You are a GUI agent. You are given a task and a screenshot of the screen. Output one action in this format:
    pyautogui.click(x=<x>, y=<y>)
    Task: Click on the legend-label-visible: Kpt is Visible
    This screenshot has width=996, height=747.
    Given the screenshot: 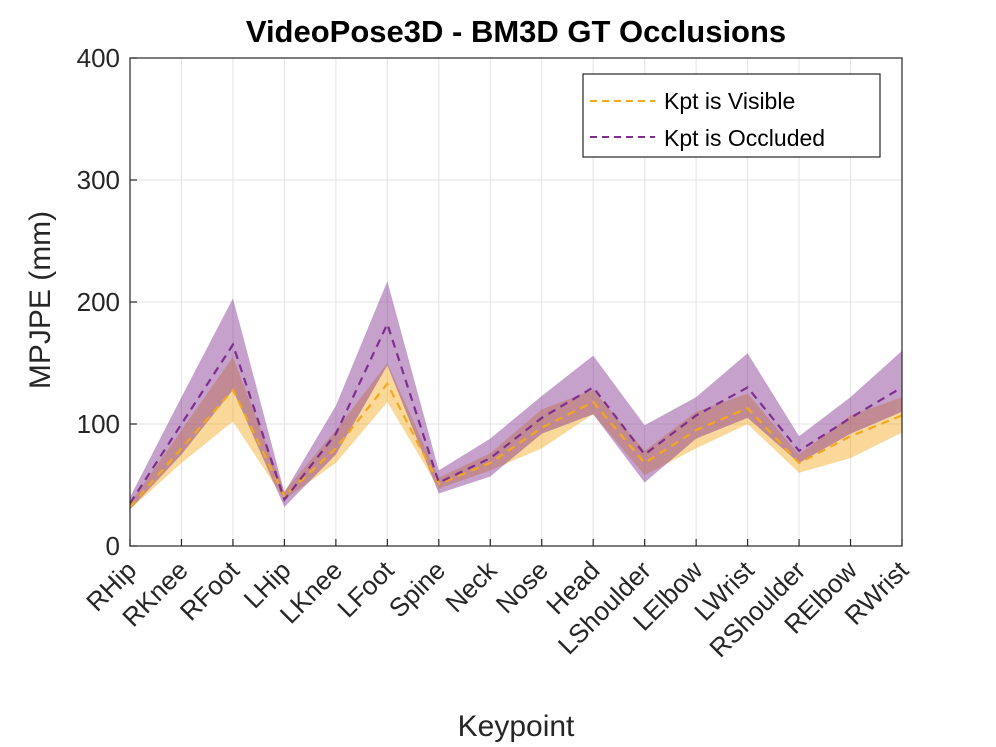 What is the action you would take?
    pyautogui.click(x=729, y=101)
    